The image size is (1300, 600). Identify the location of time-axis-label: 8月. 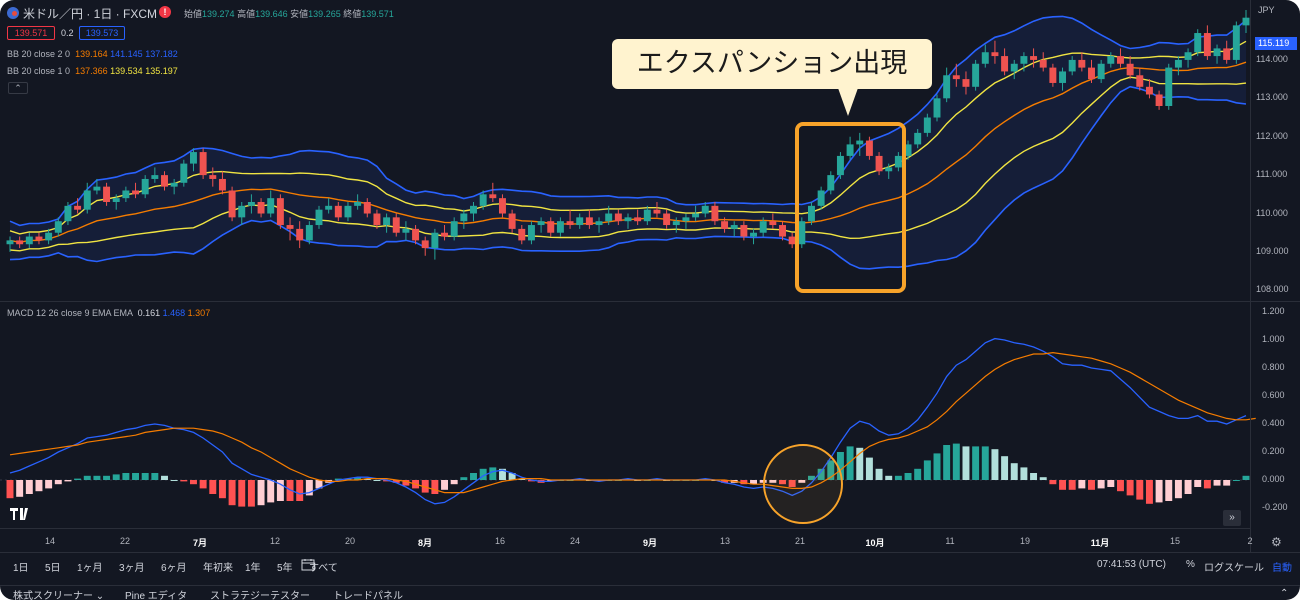
(425, 543).